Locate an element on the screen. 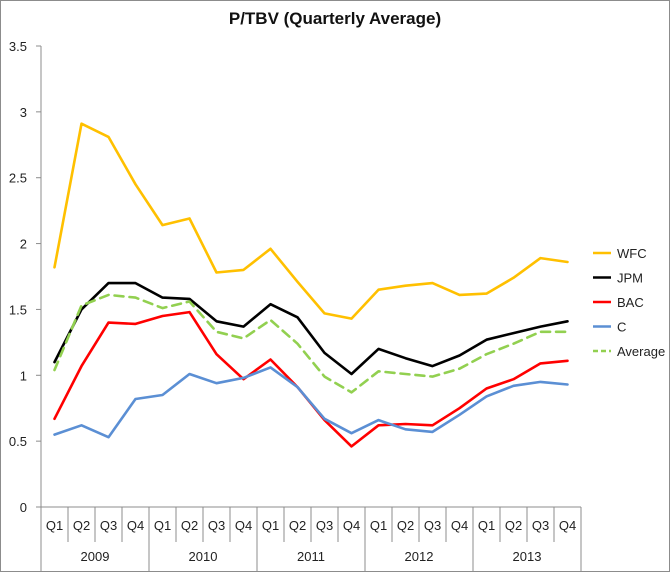 Image resolution: width=670 pixels, height=572 pixels. series-line-average is located at coordinates (311, 343).